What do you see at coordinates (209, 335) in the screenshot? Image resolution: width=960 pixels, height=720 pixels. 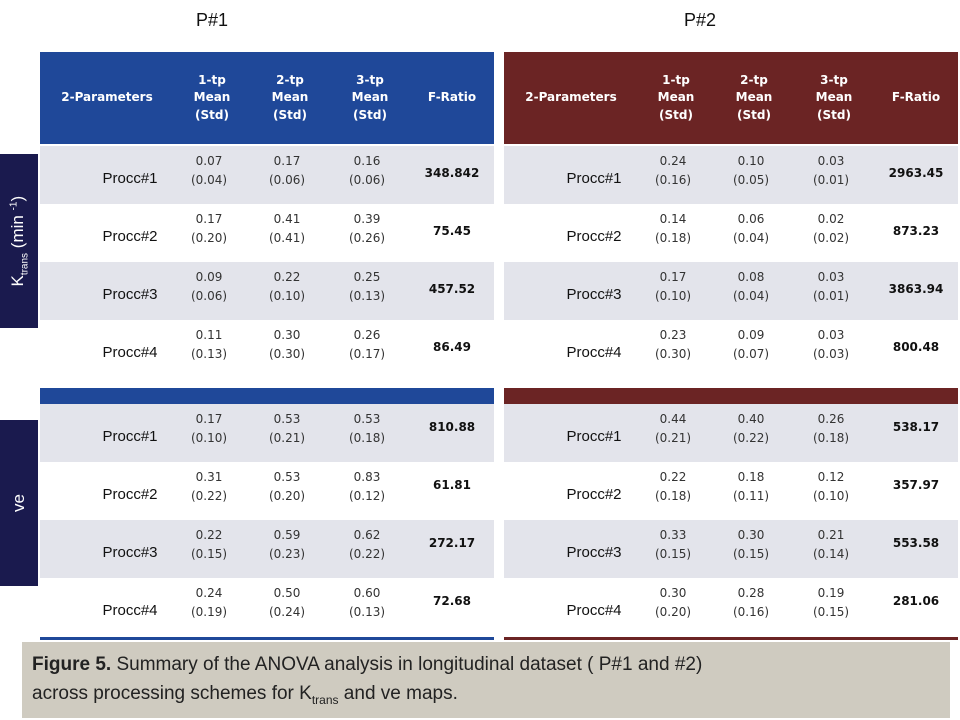 I see `mean-value: 0.11` at bounding box center [209, 335].